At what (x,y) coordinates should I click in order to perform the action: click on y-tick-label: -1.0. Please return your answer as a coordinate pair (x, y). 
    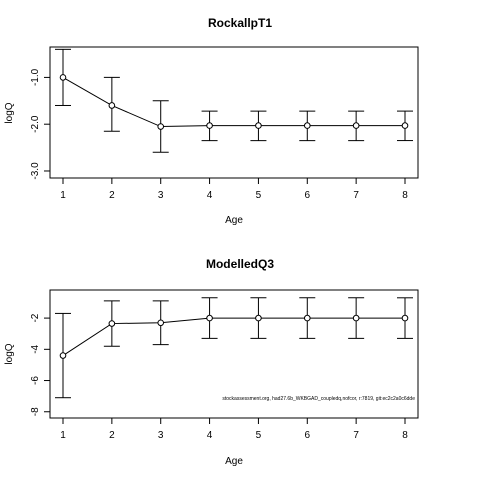
    Looking at the image, I should click on (35, 77).